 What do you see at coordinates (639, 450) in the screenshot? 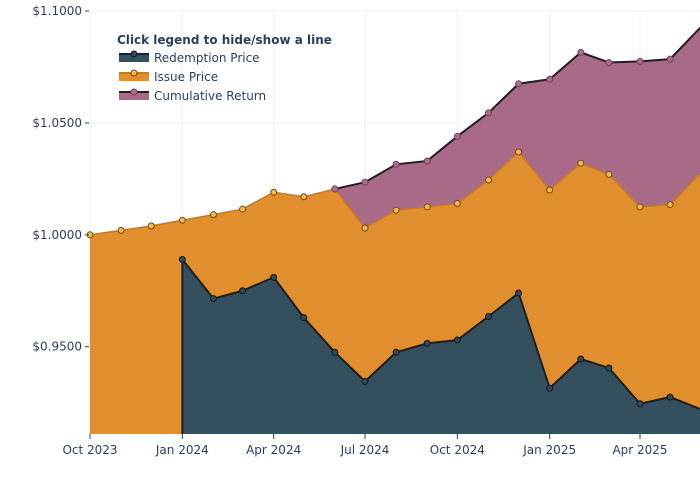
I see `x-tick-label: Apr 2025` at bounding box center [639, 450].